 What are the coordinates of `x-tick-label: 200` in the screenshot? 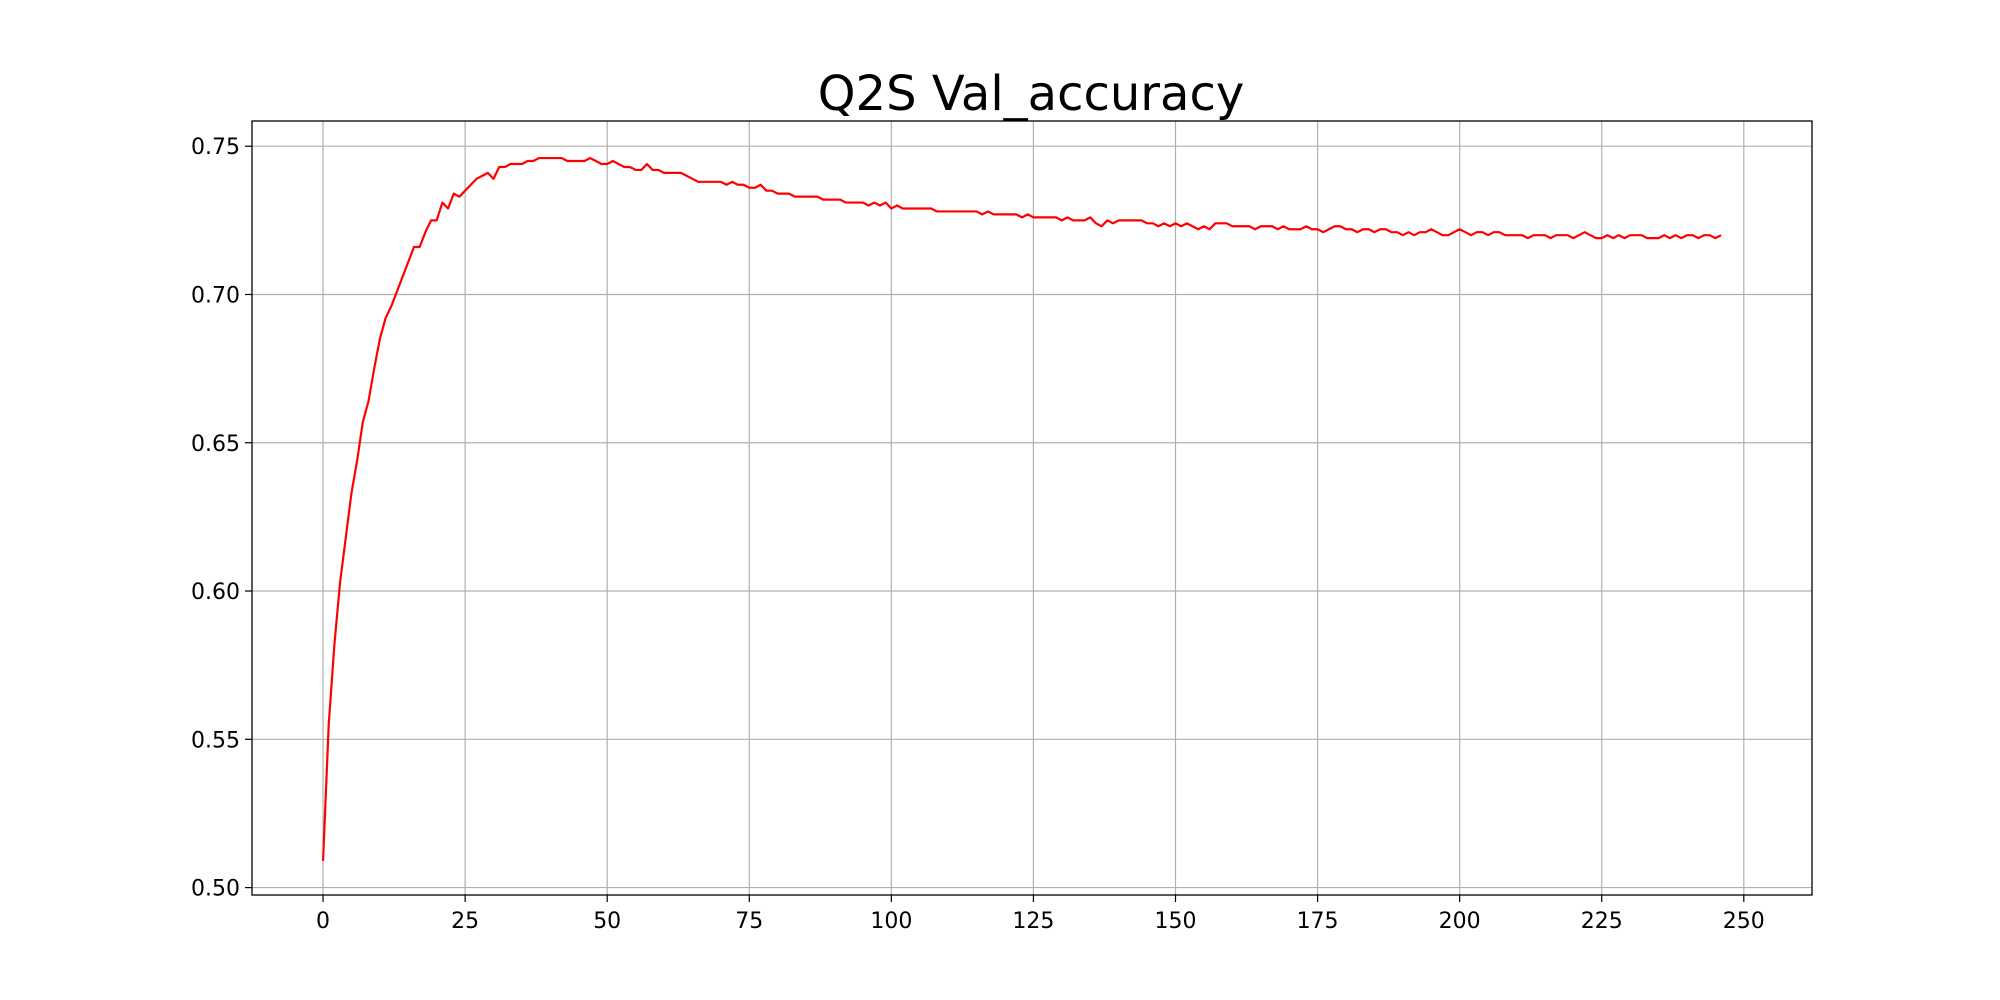 It's located at (1460, 921).